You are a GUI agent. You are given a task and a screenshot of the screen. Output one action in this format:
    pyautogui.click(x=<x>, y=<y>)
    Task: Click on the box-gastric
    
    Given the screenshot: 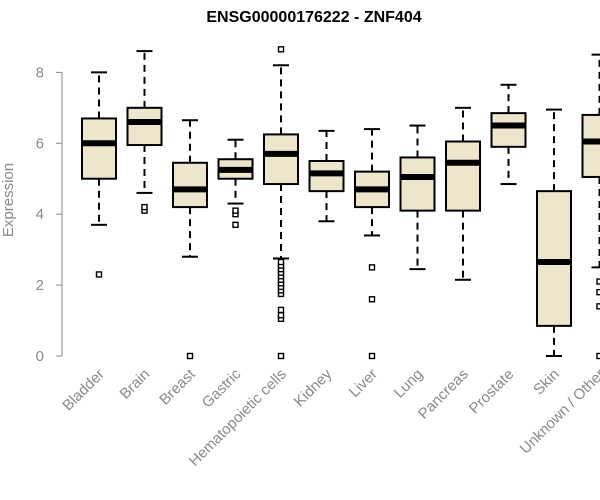 What is the action you would take?
    pyautogui.click(x=235, y=183)
    